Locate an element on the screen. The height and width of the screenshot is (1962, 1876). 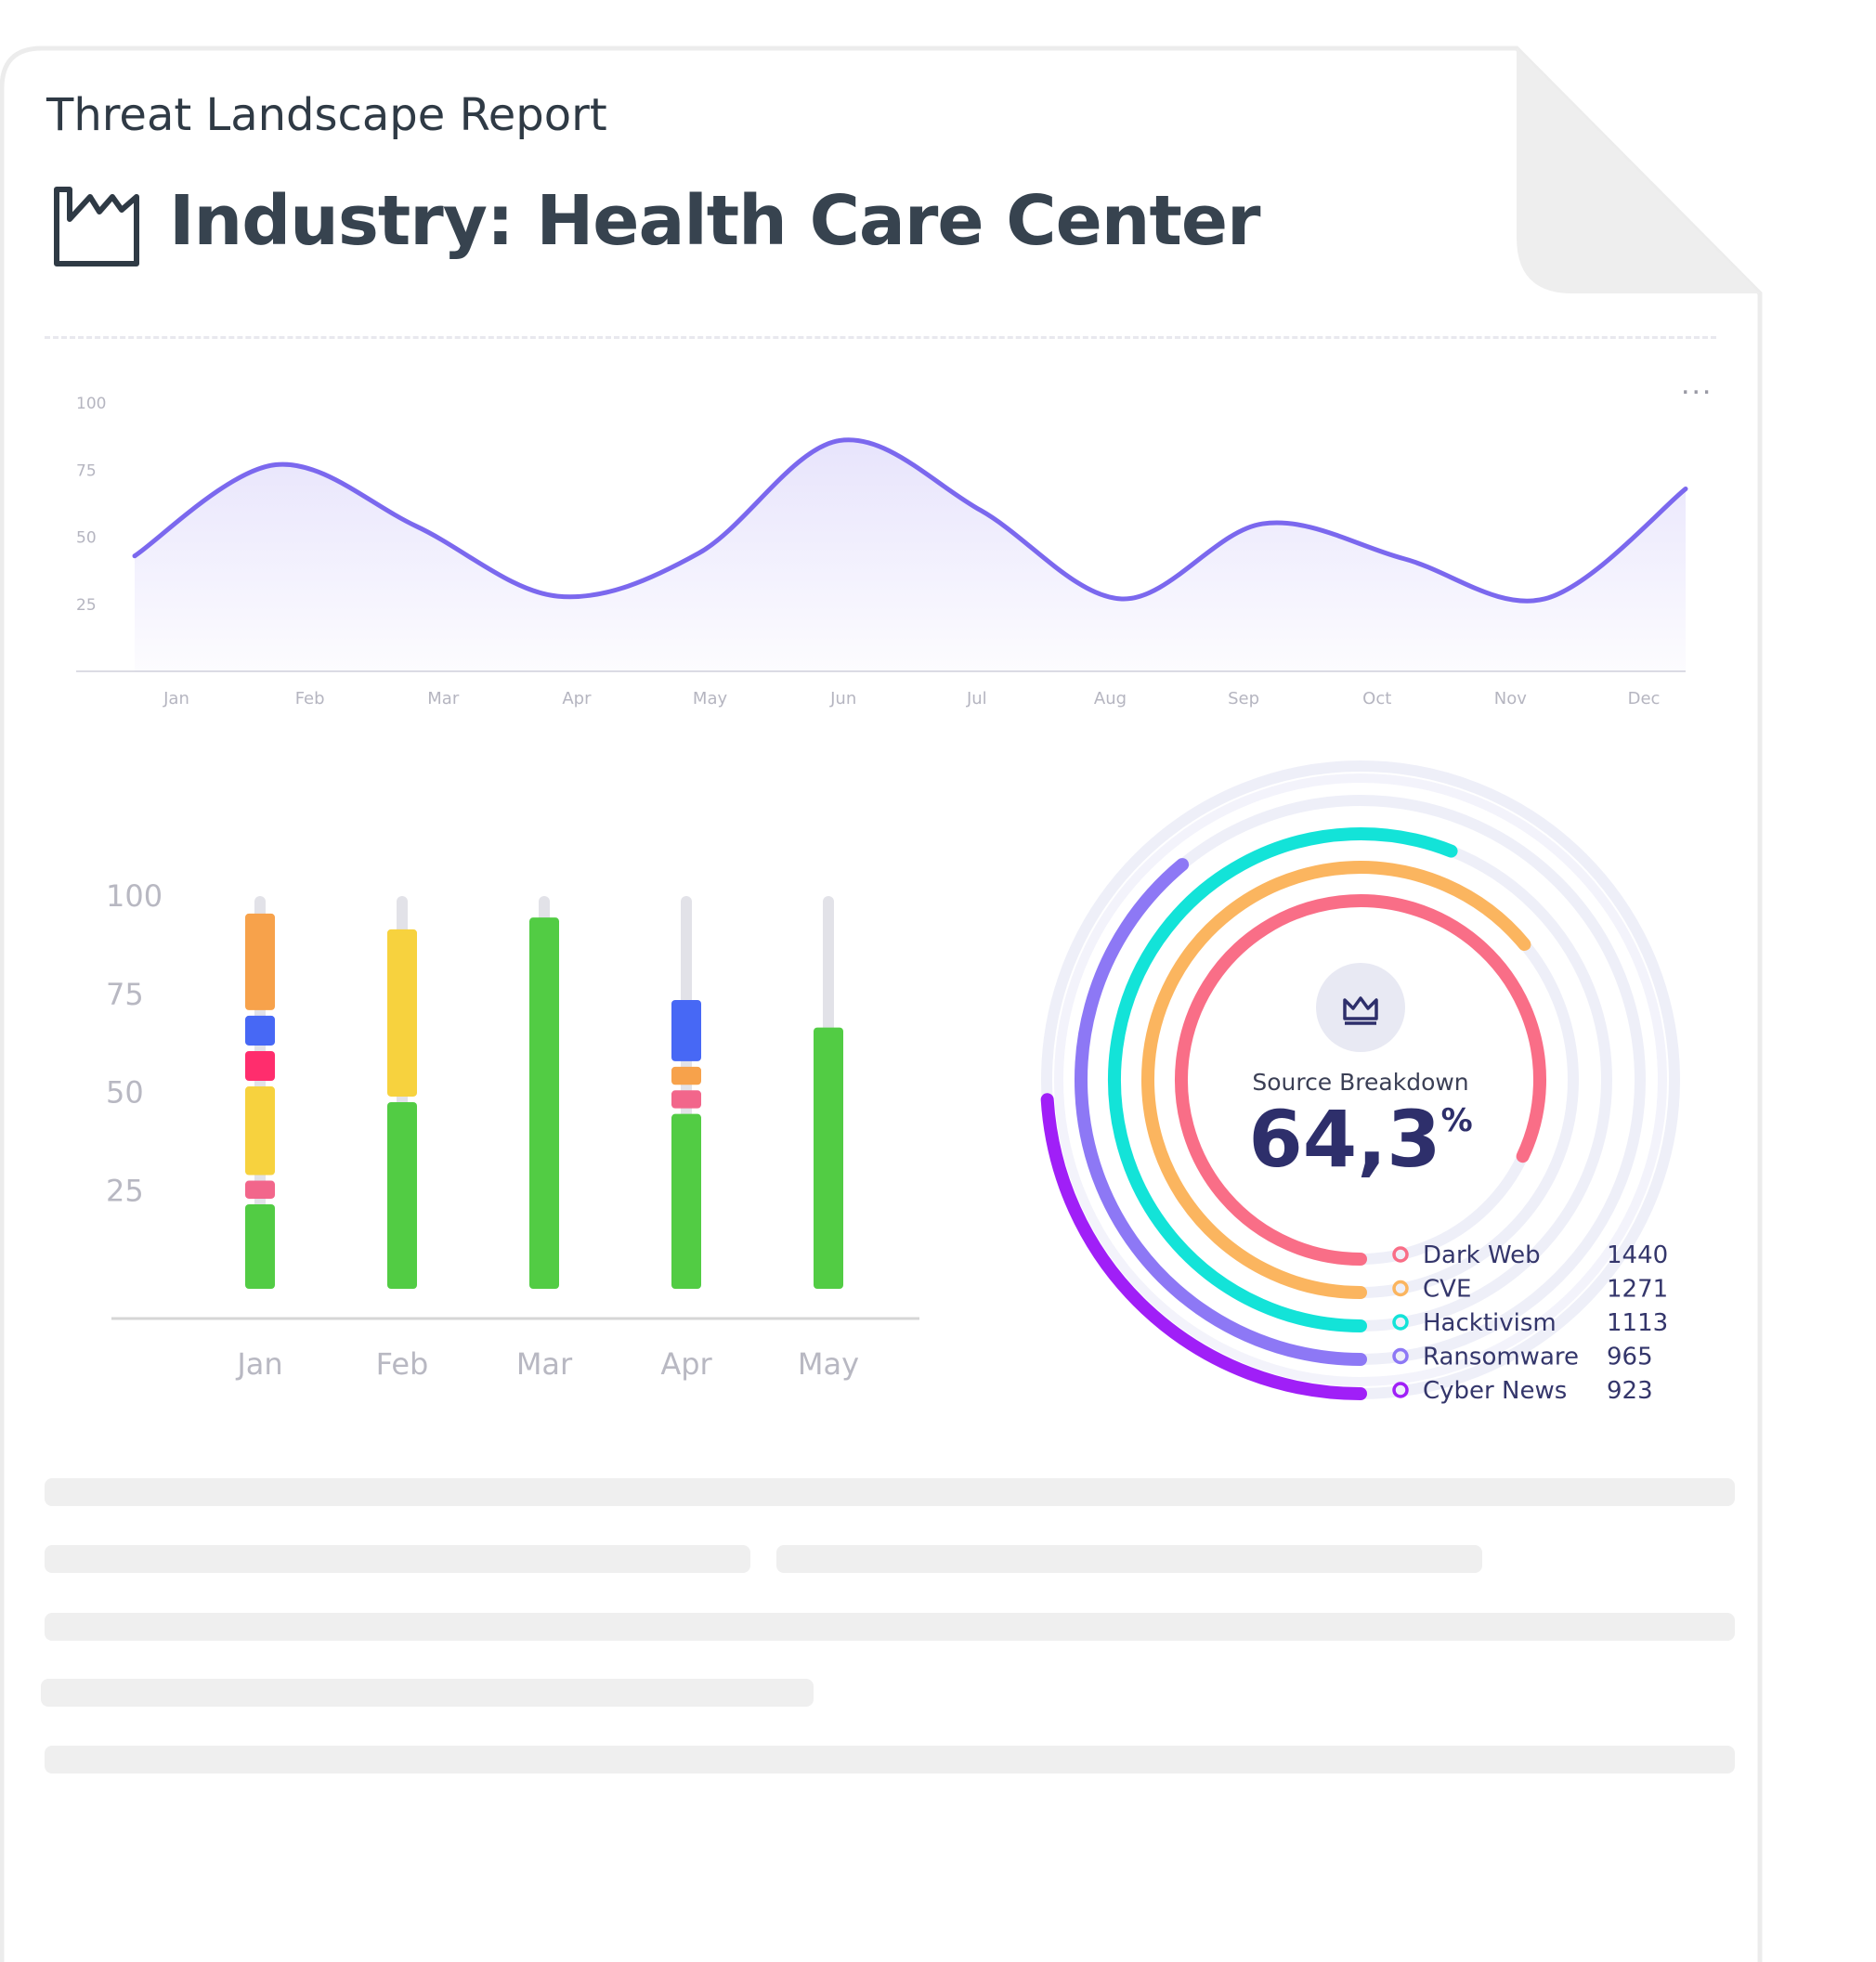
report-subtitle: Threat Landscape Report is located at coordinates (326, 115).